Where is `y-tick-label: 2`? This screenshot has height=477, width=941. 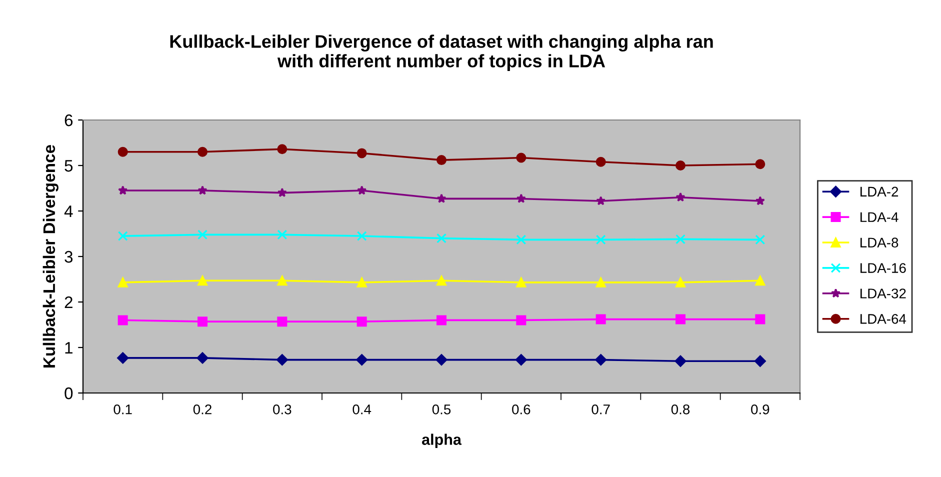 y-tick-label: 2 is located at coordinates (68, 302).